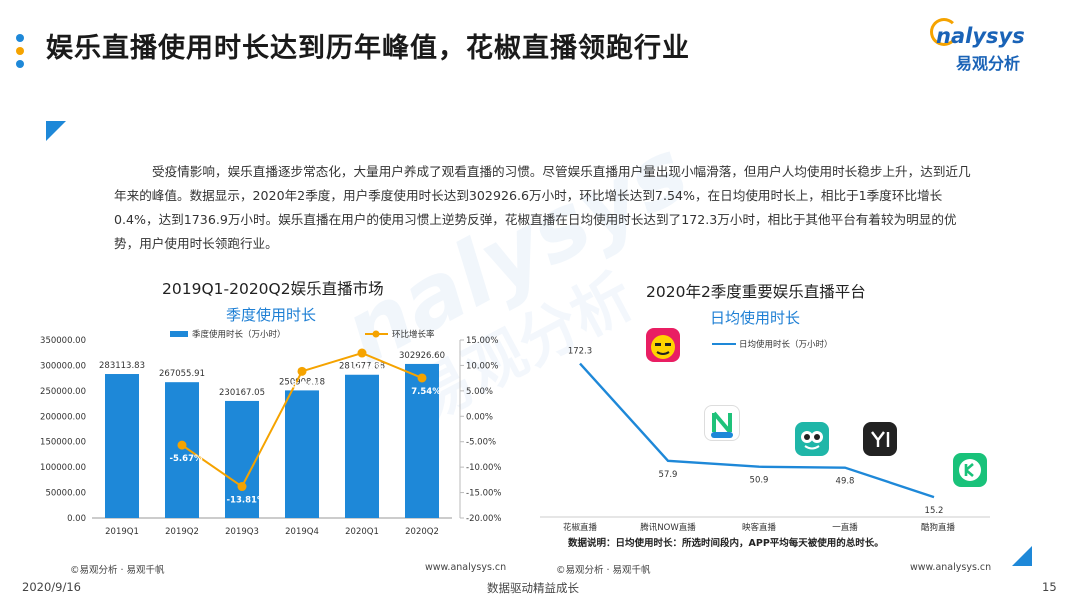 The height and width of the screenshot is (608, 1080). I want to click on x-tick-label: 2019Q2, so click(182, 532).